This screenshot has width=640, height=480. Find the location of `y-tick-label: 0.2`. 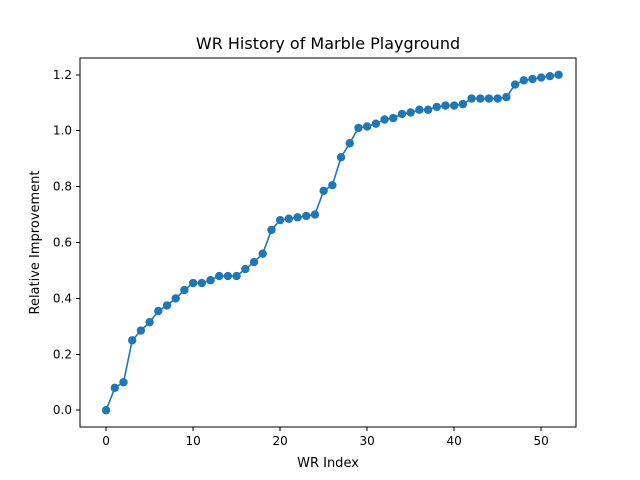

y-tick-label: 0.2 is located at coordinates (62, 354).